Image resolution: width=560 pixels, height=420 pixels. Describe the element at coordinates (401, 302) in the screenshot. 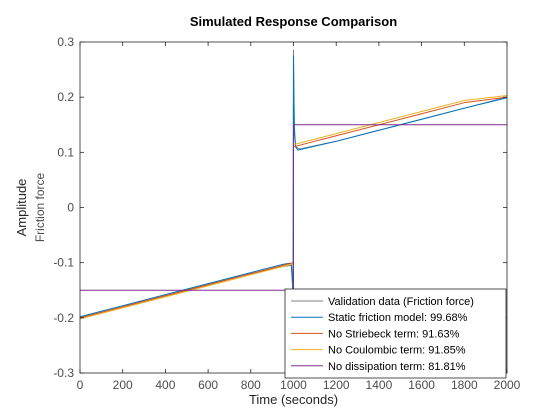

I see `legend-entry-label: Validation data (Friction force)` at that location.